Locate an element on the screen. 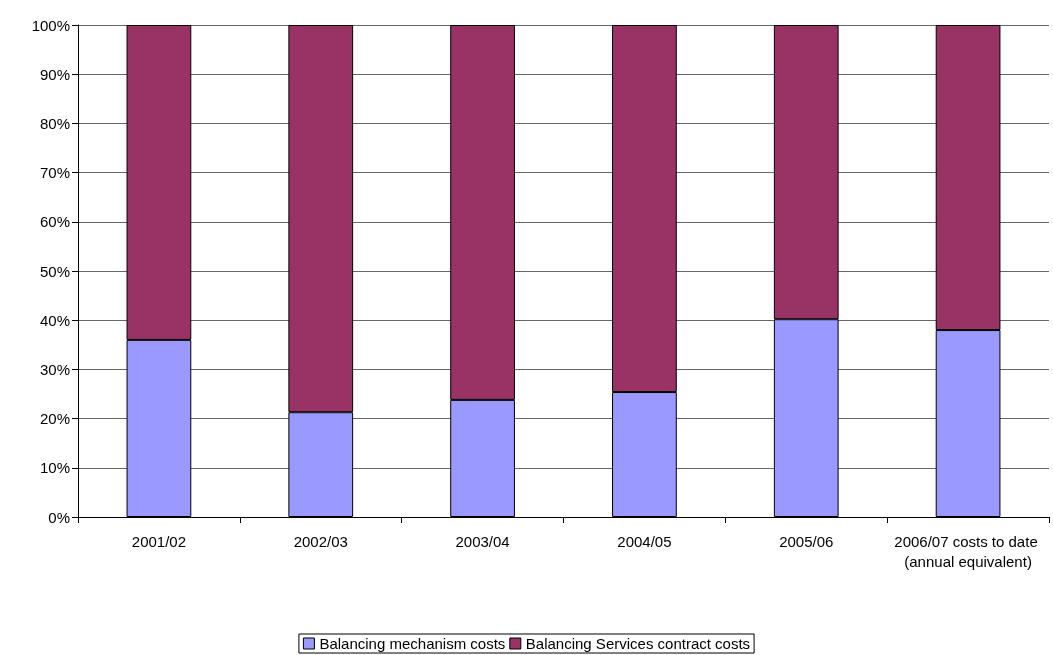 Image resolution: width=1053 pixels, height=655 pixels. y-tick-label: 100% is located at coordinates (50, 25).